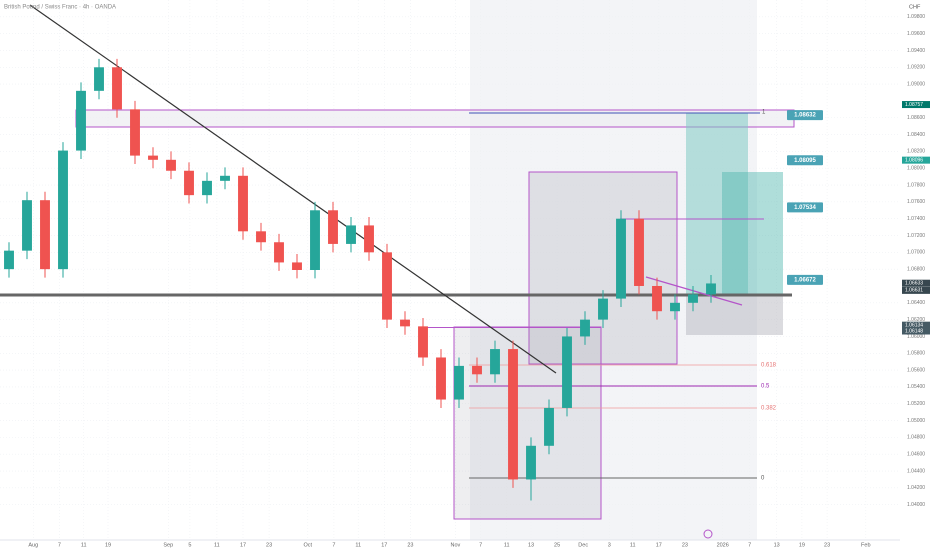 Image resolution: width=932 pixels, height=550 pixels. I want to click on y-tick-label: 1.09200, so click(916, 68).